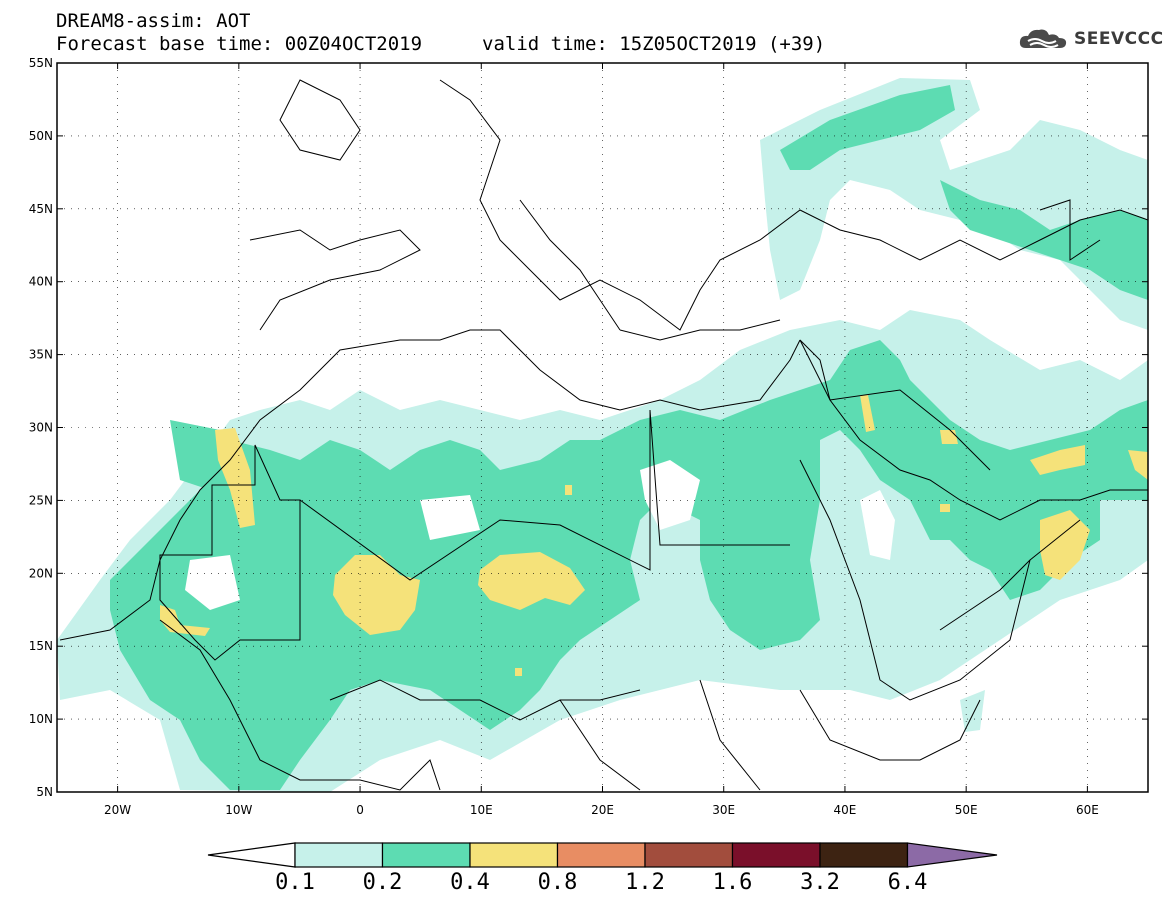  Describe the element at coordinates (360, 810) in the screenshot. I see `lon-tick-label: 0` at that location.